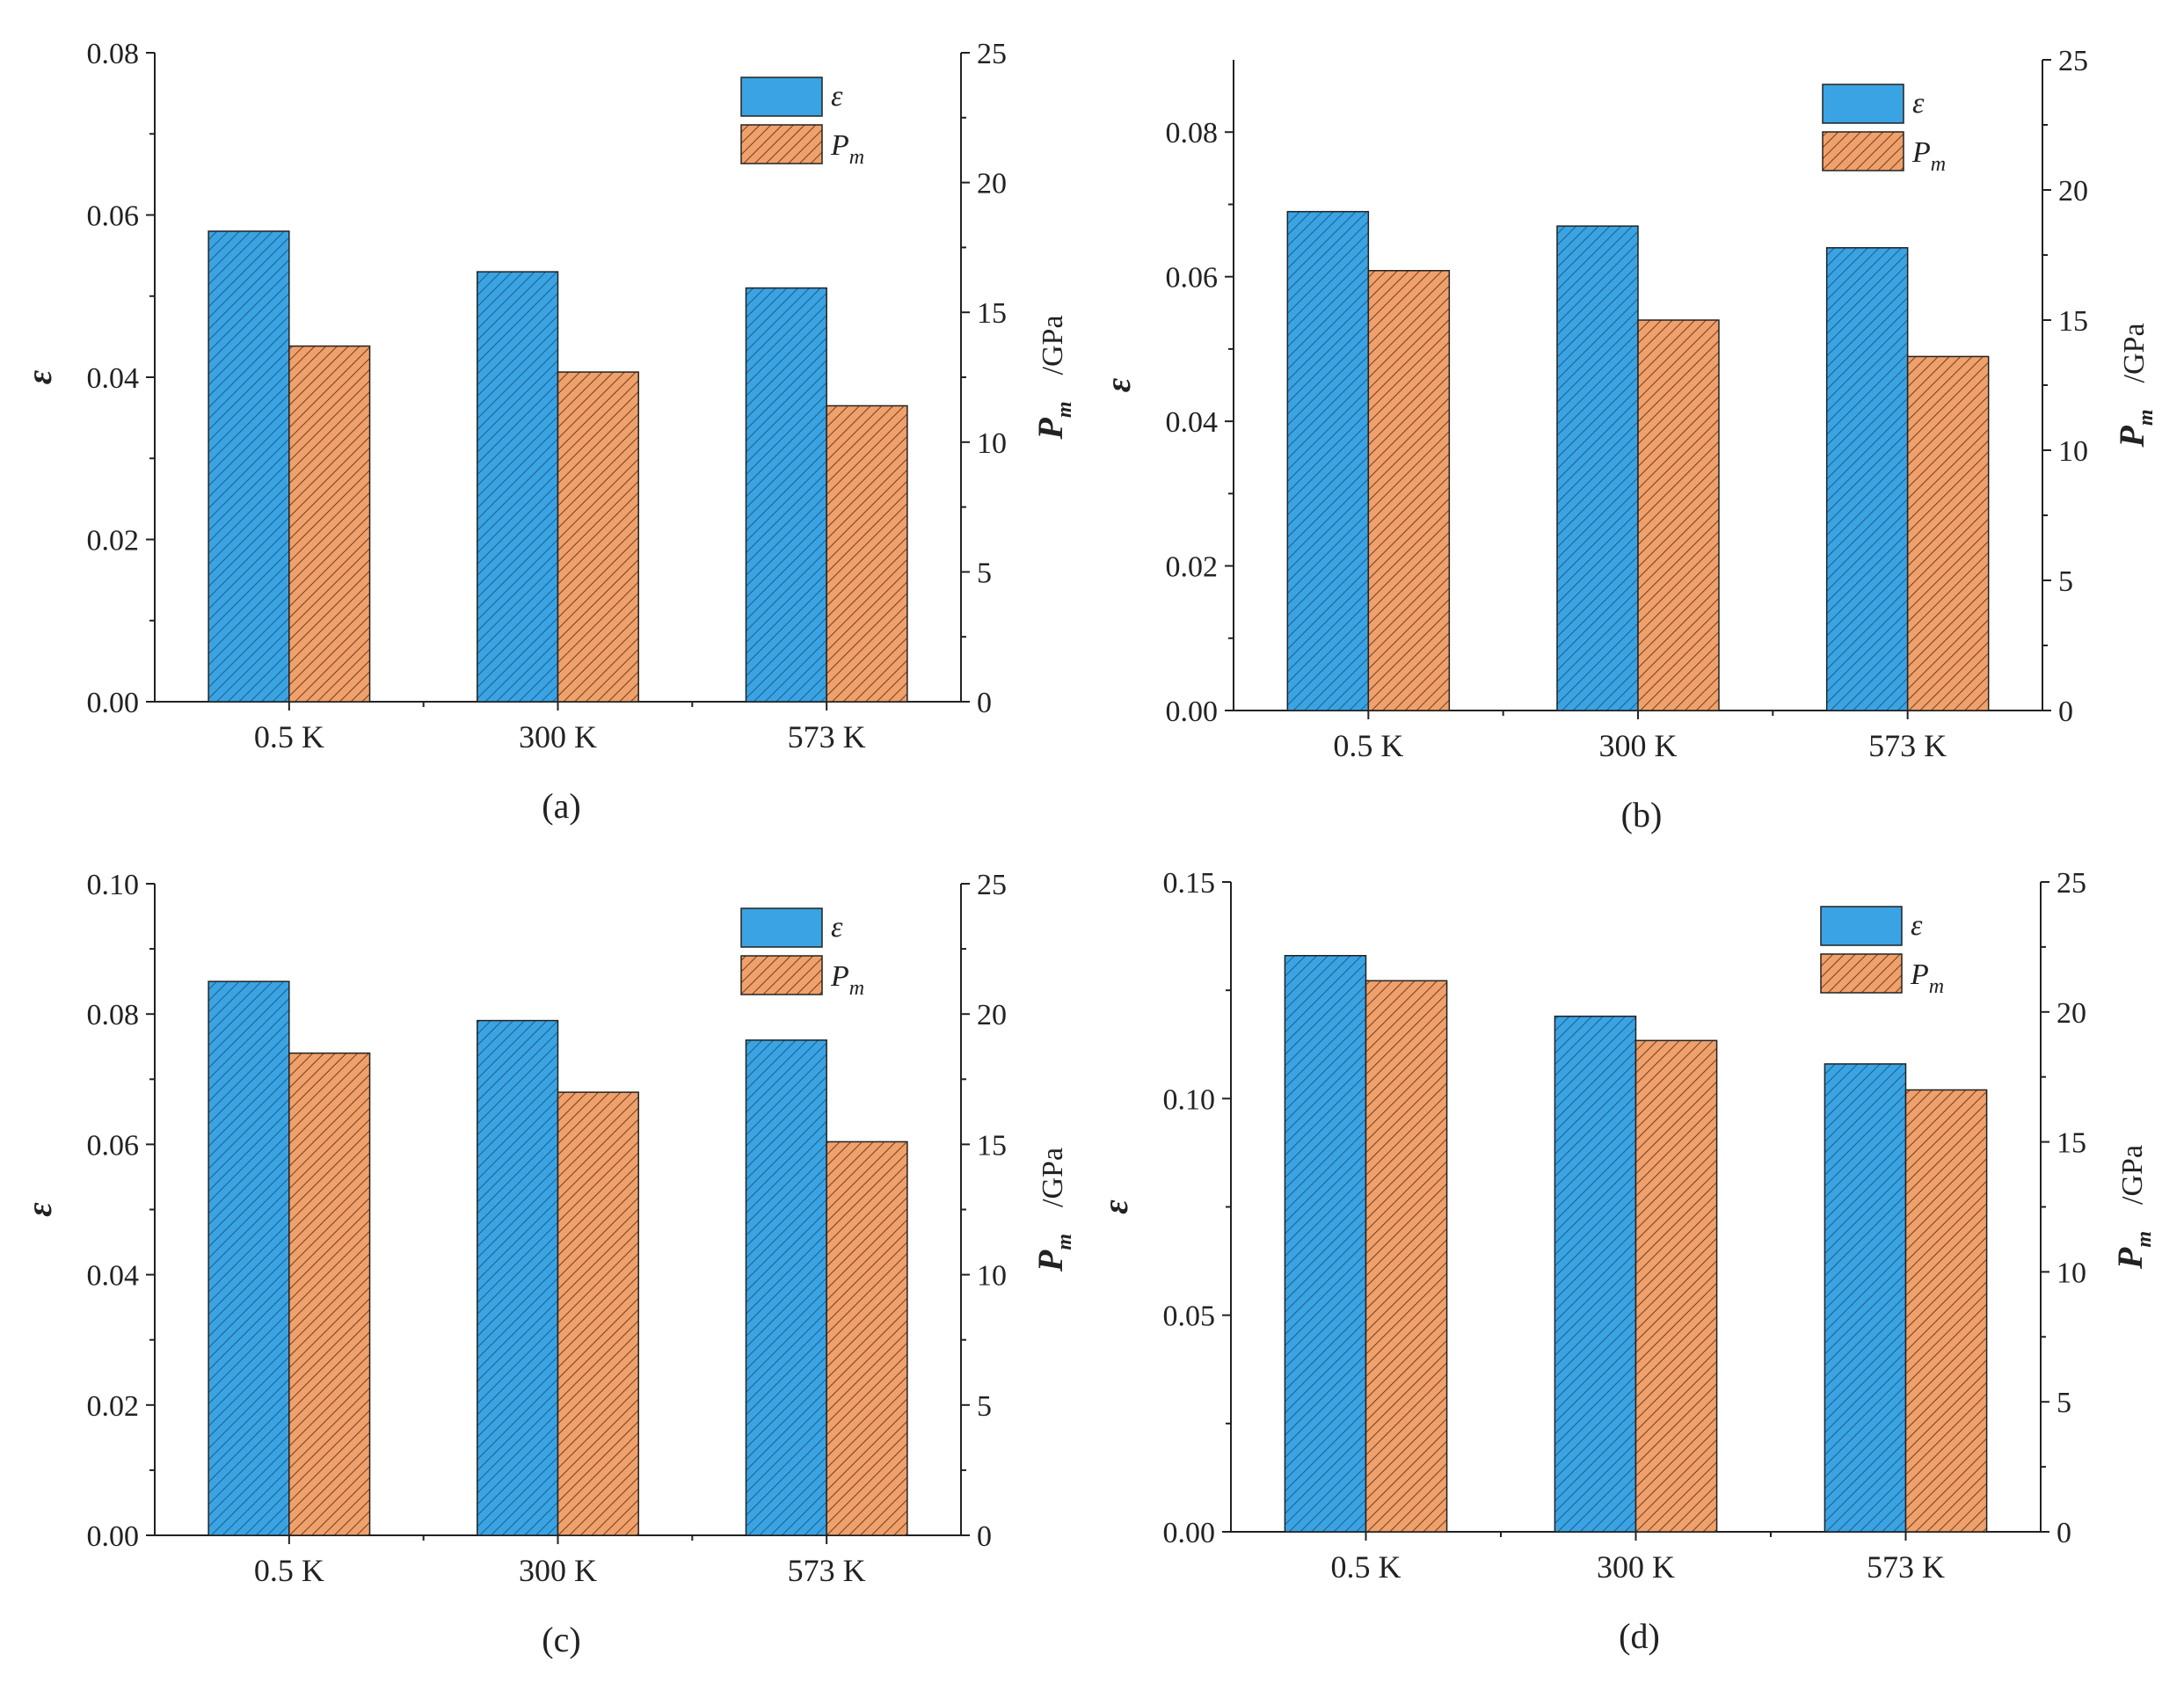  Describe the element at coordinates (561, 1640) in the screenshot. I see `panel-label: (c)` at that location.